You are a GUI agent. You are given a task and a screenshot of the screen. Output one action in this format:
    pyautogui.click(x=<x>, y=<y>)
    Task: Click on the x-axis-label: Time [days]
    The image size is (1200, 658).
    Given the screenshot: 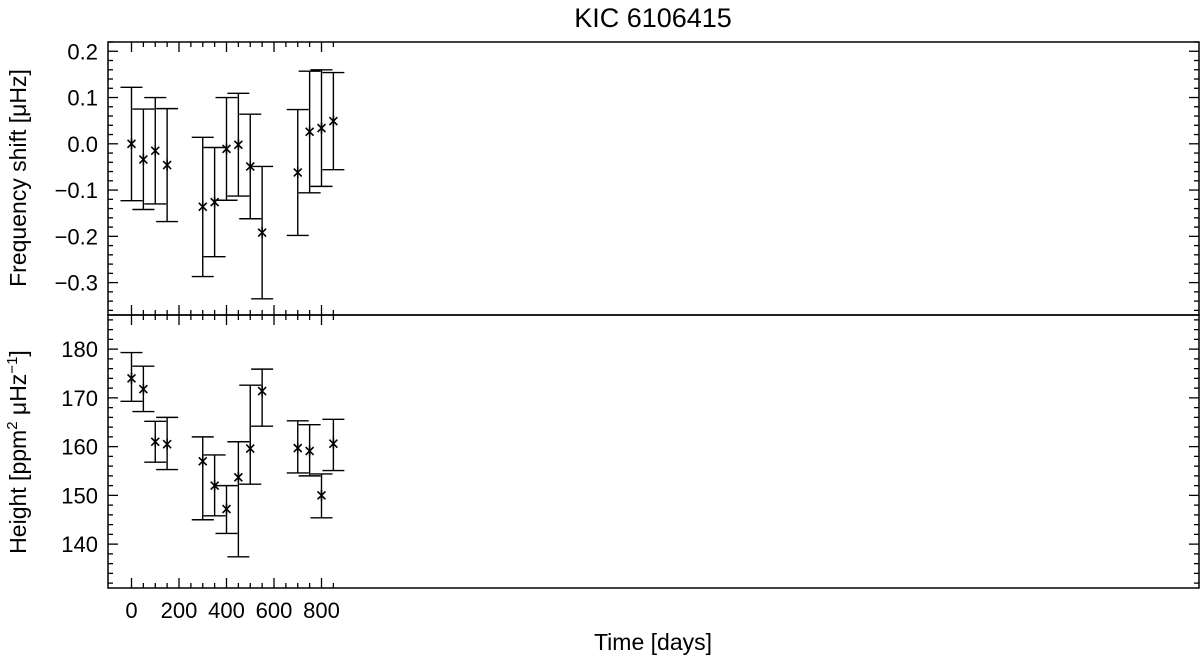 What is the action you would take?
    pyautogui.click(x=653, y=642)
    